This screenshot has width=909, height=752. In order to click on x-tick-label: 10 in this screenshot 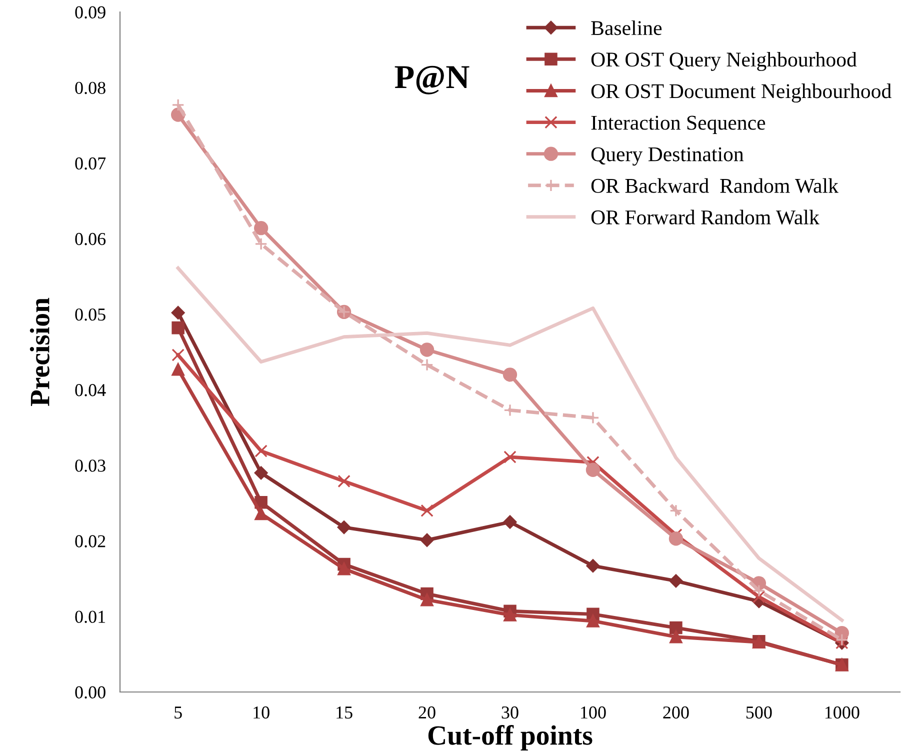, I will do `click(262, 712)`.